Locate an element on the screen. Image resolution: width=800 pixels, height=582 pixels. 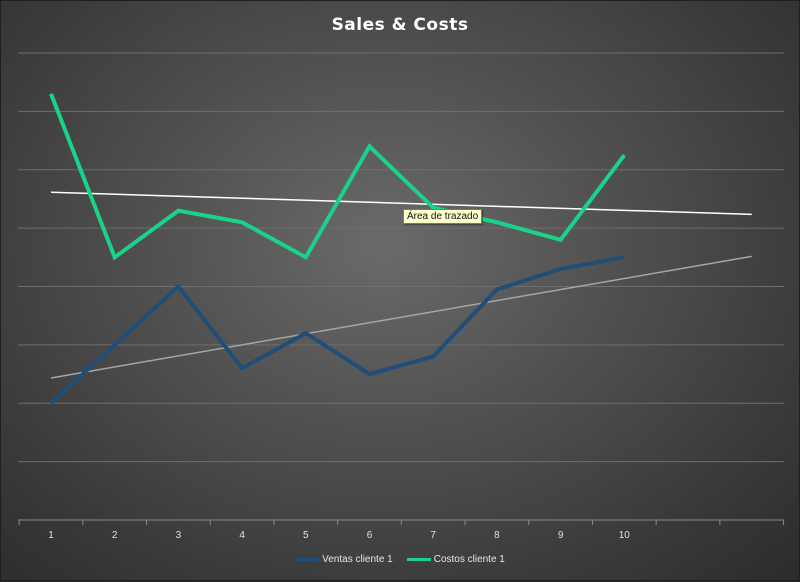
x-tick-label: 9 is located at coordinates (561, 535).